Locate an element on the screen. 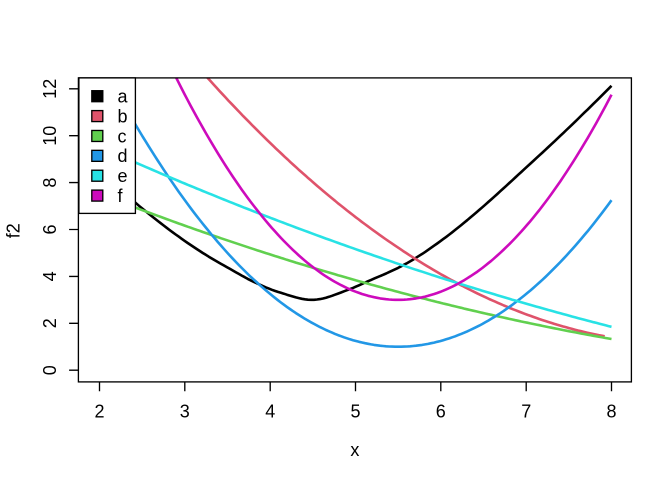 This screenshot has height=485, width=672. svg-text: 7 is located at coordinates (526, 412).